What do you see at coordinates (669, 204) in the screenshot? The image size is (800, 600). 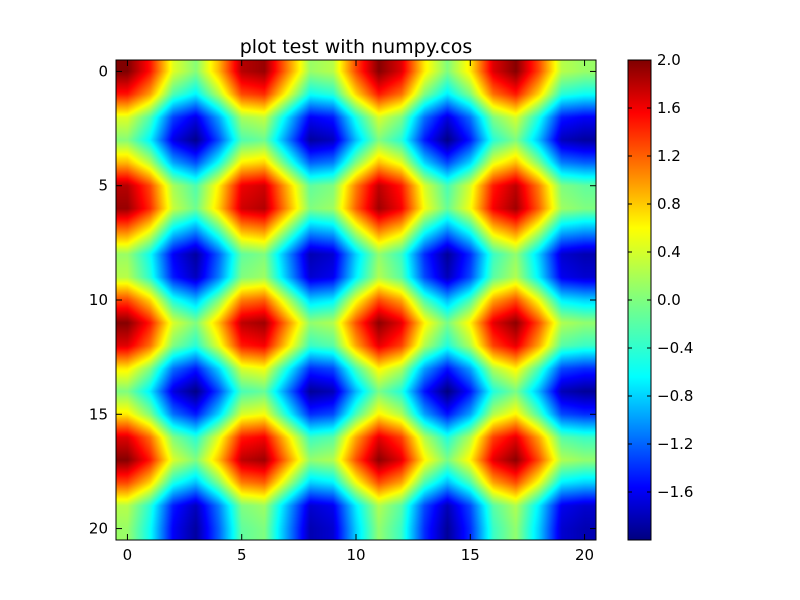 I see `colorbar-tick-label: 0.8` at bounding box center [669, 204].